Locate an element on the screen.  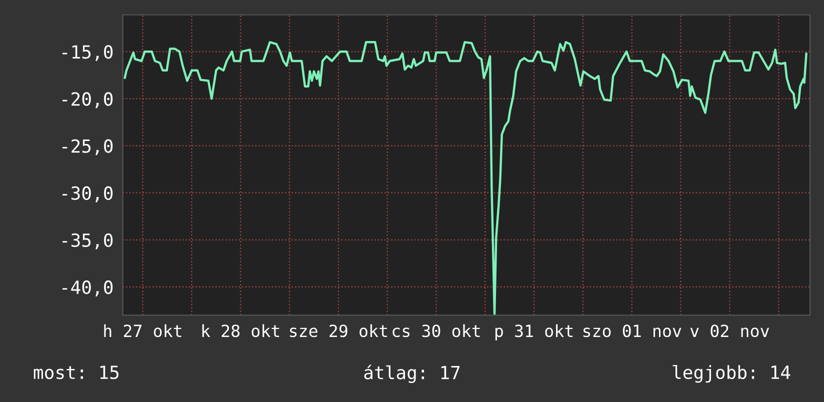
y-tick-label: -35,0 is located at coordinates (87, 241).